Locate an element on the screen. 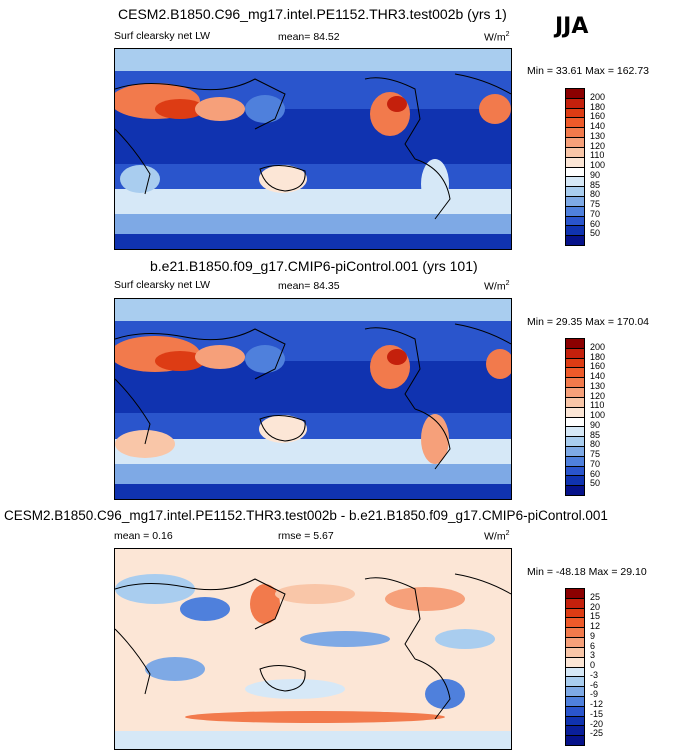 The width and height of the screenshot is (695, 755). panel1-units: W/m2 is located at coordinates (497, 37).